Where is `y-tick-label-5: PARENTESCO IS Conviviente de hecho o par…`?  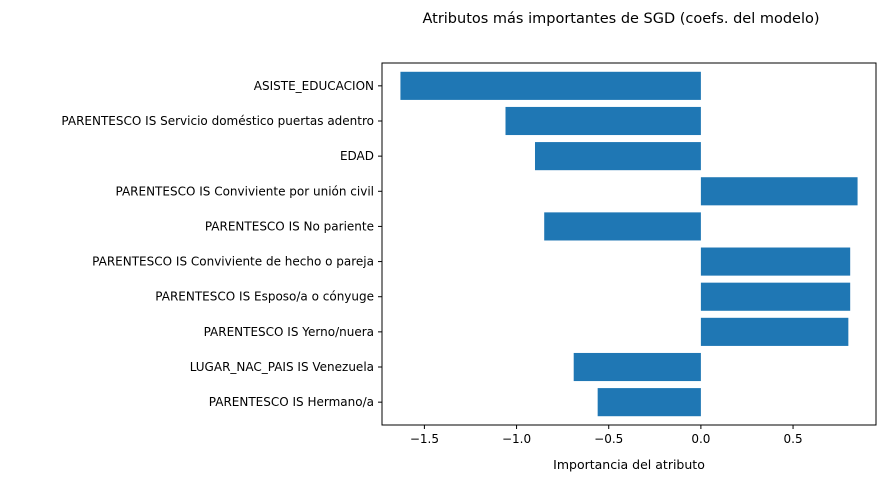
y-tick-label-5: PARENTESCO IS Conviviente de hecho o par… is located at coordinates (233, 262).